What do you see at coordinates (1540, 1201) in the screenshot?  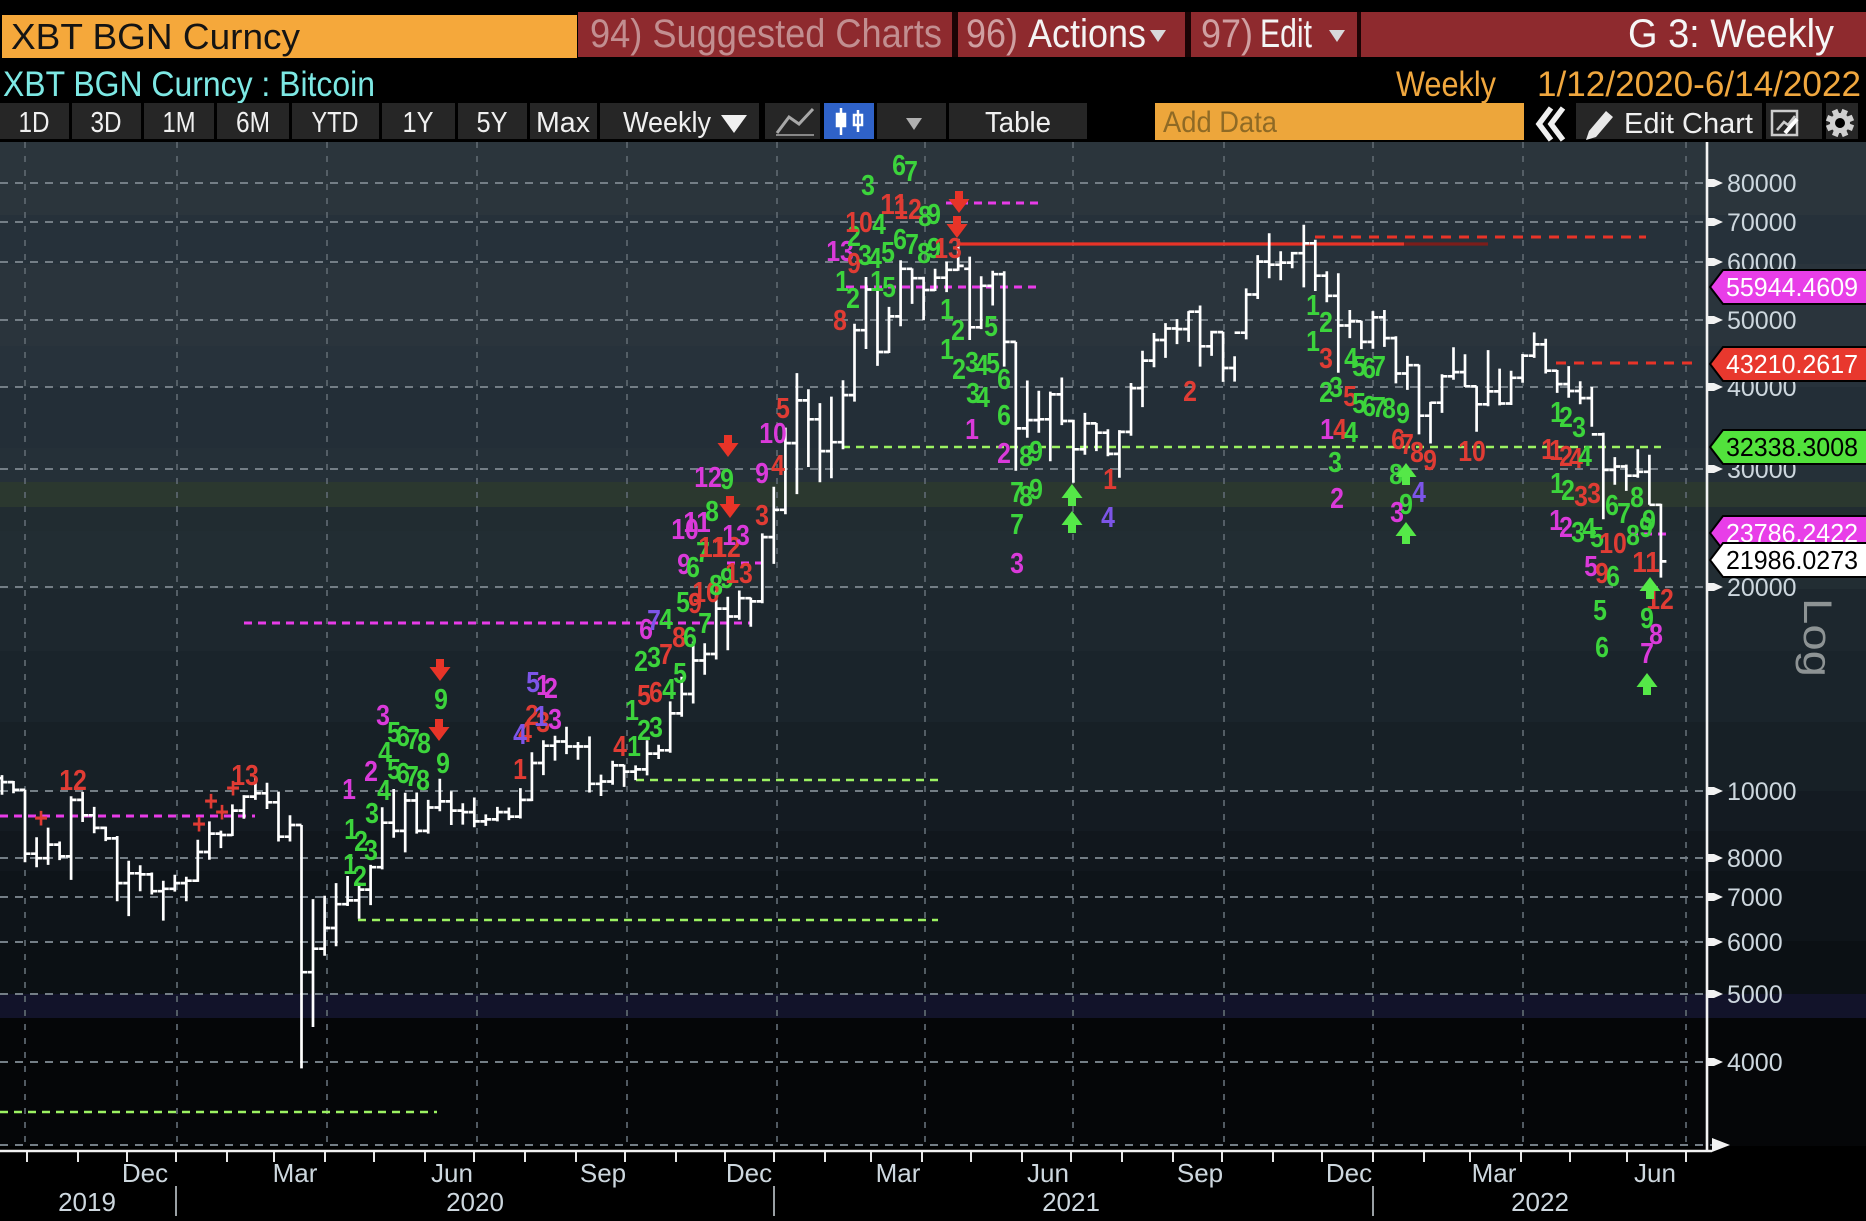 I see `svg-text: 2022` at bounding box center [1540, 1201].